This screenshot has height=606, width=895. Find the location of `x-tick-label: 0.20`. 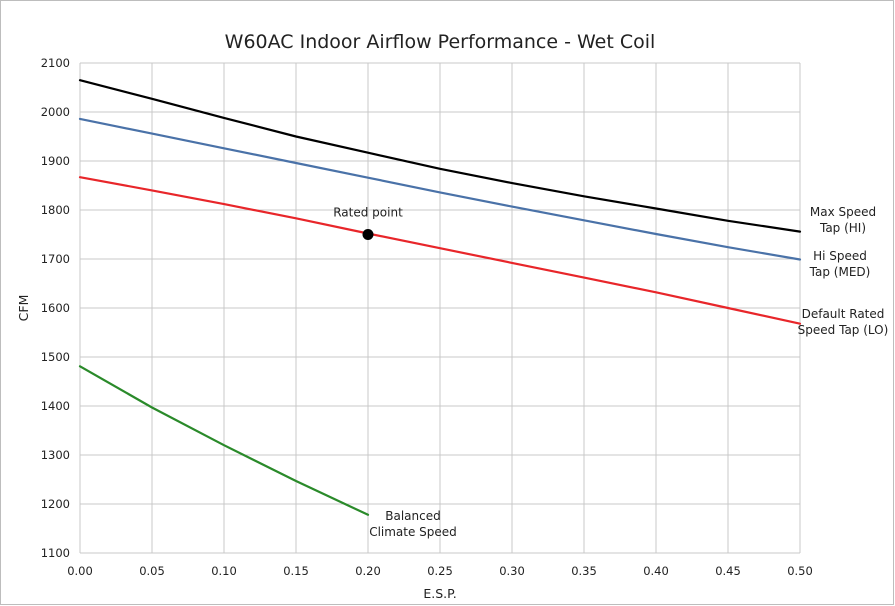

x-tick-label: 0.20 is located at coordinates (368, 571).